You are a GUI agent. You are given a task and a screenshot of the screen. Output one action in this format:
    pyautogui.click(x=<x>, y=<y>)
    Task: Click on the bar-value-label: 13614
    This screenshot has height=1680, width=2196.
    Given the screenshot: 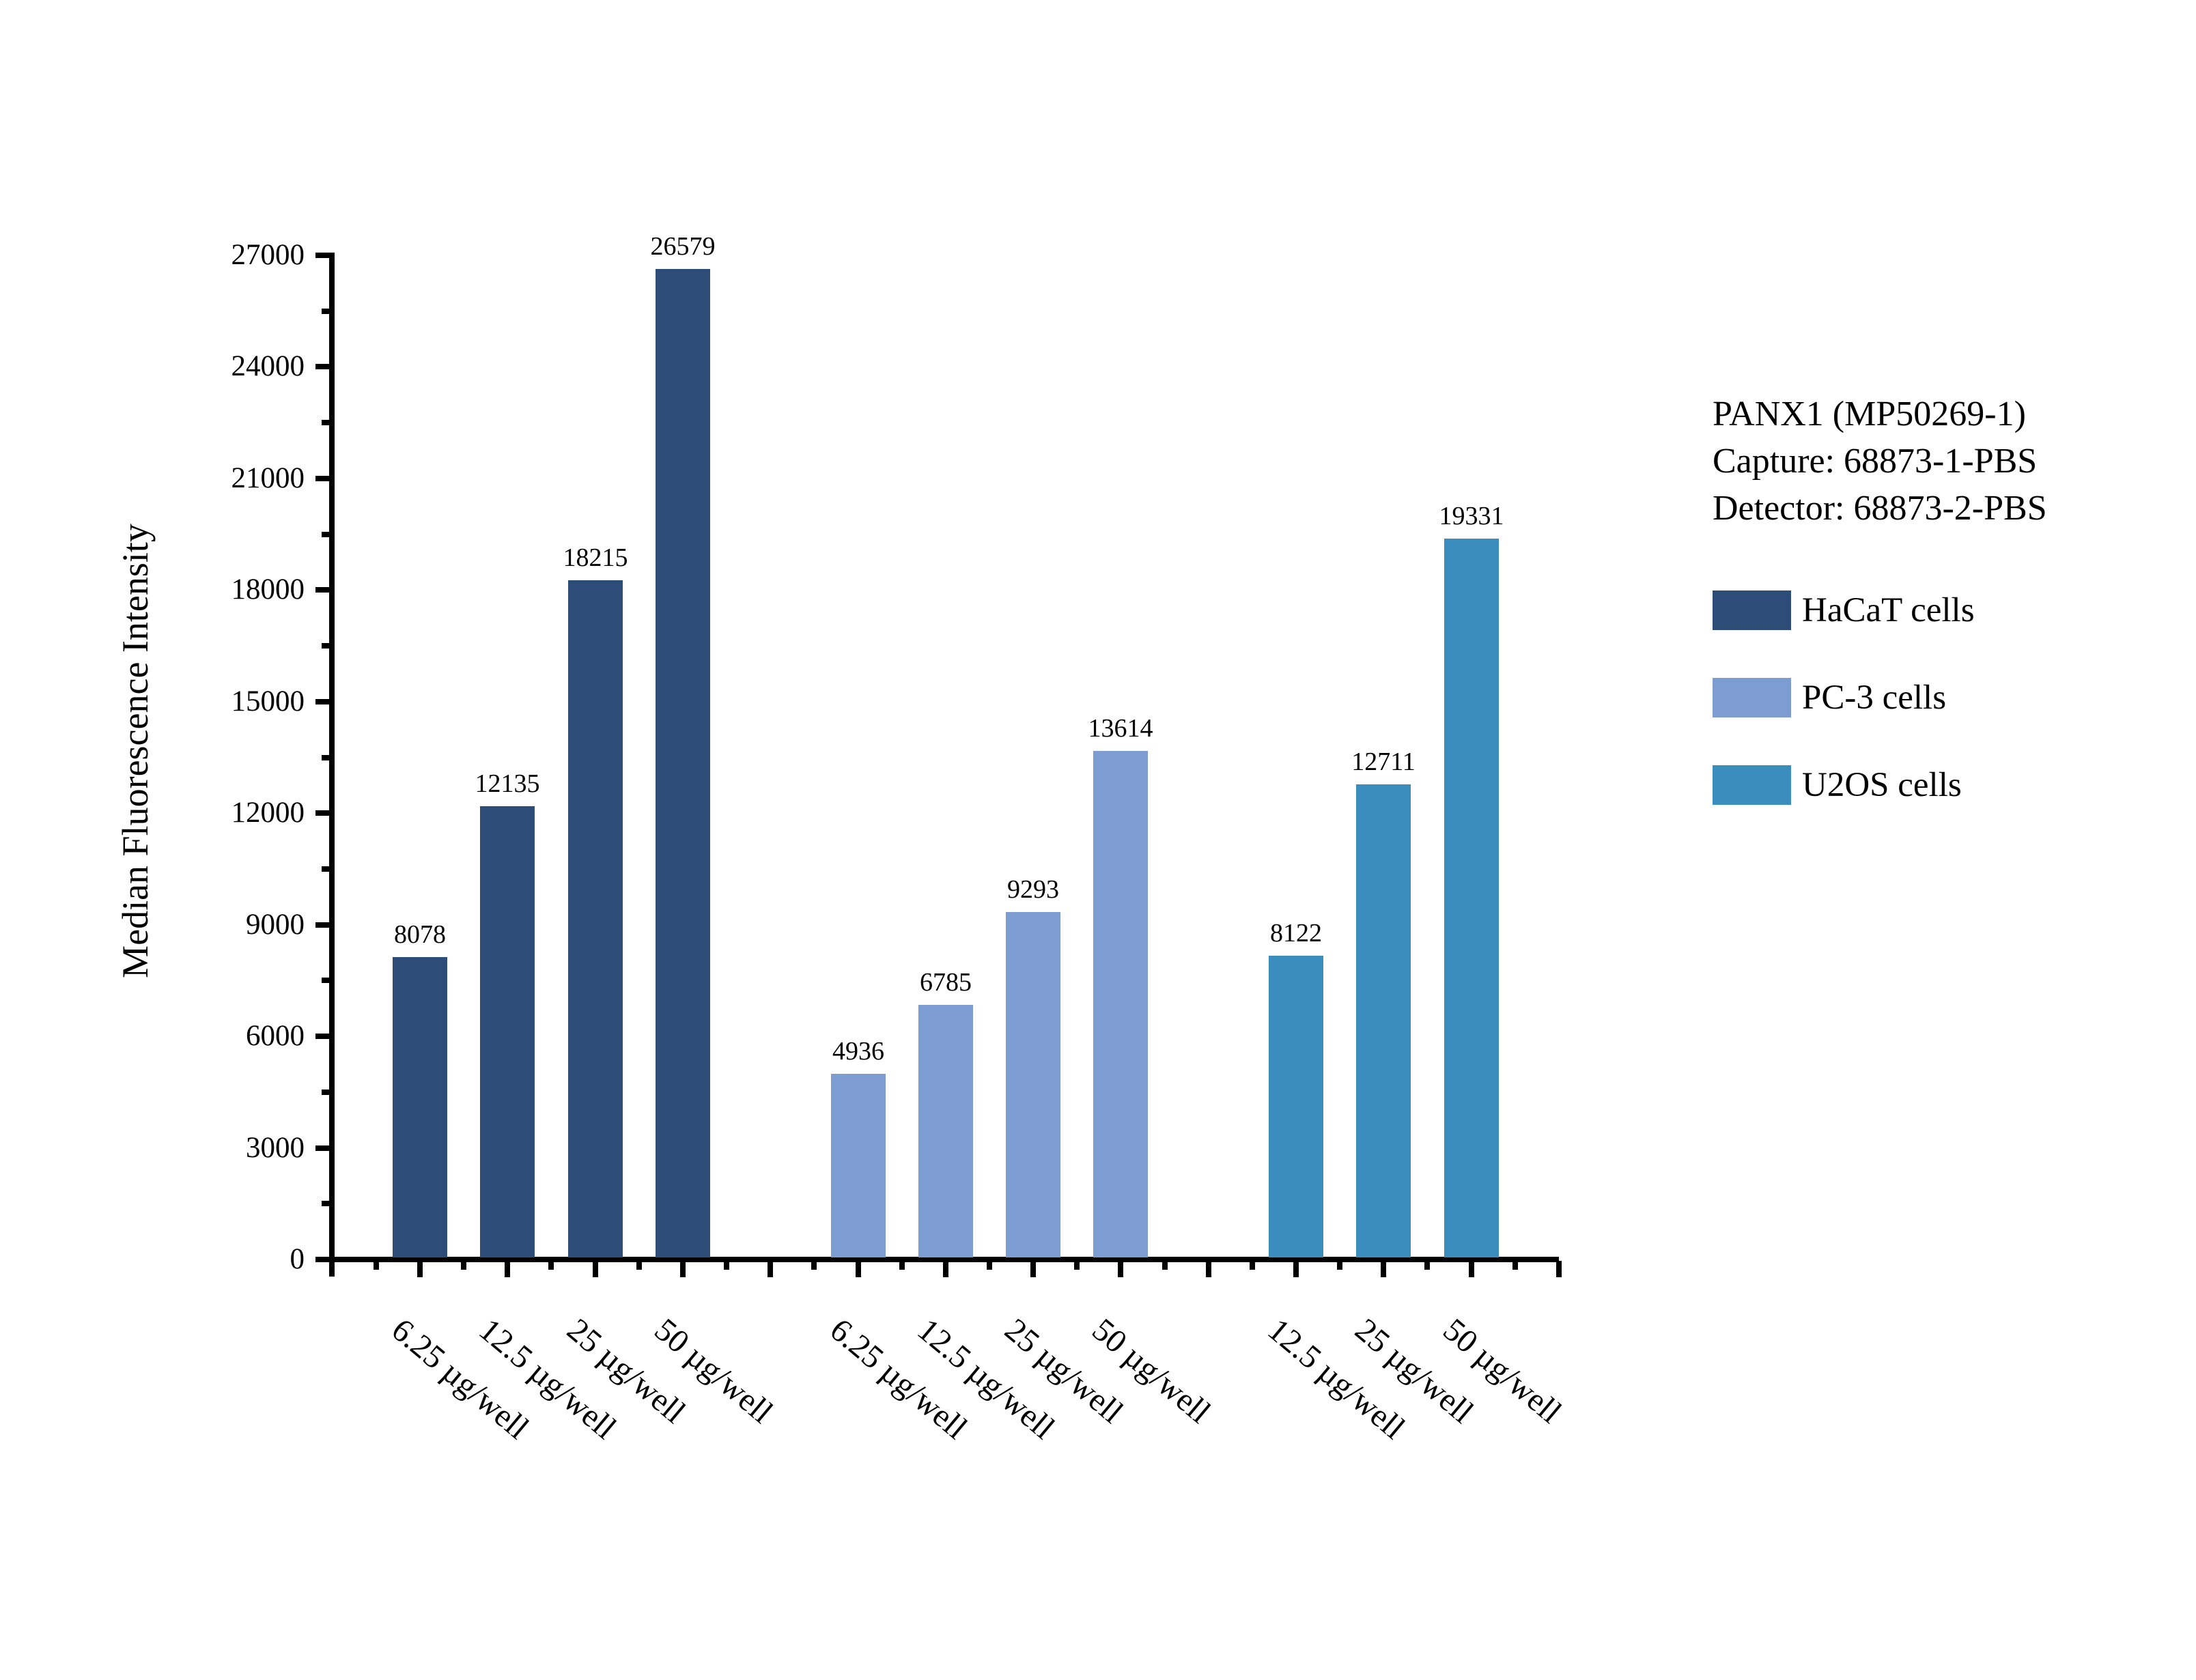 What is the action you would take?
    pyautogui.click(x=1121, y=728)
    